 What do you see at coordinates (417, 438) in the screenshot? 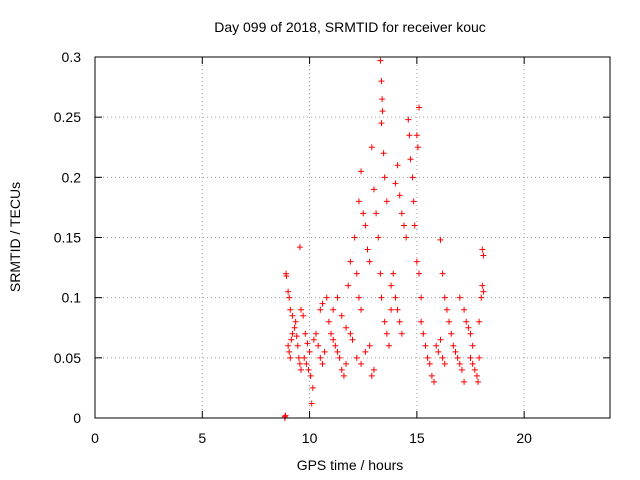
I see `x-tick-label: 15` at bounding box center [417, 438].